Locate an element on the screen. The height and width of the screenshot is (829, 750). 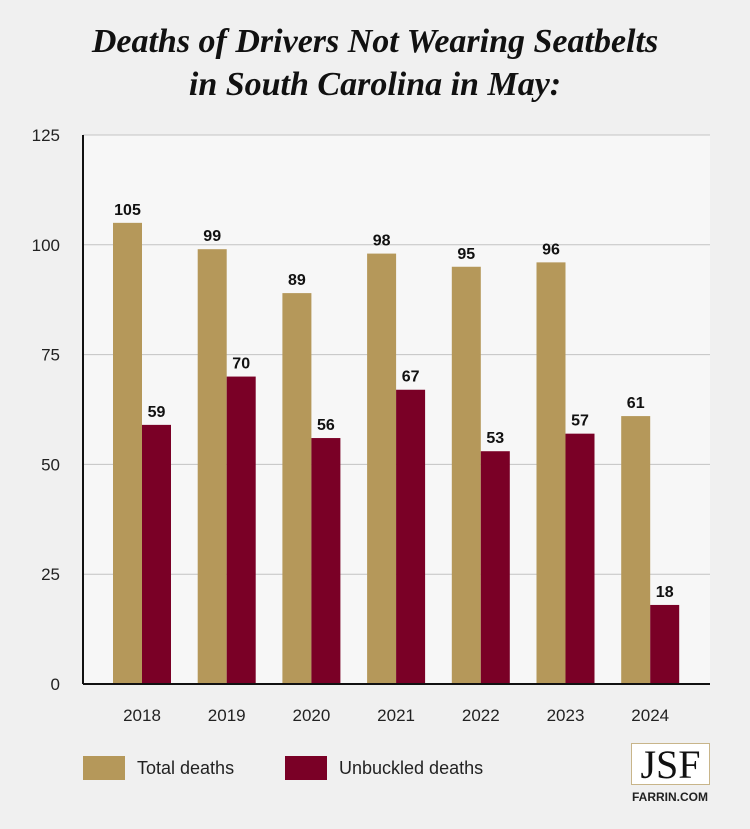
x-tick-label: 2024 is located at coordinates (650, 715).